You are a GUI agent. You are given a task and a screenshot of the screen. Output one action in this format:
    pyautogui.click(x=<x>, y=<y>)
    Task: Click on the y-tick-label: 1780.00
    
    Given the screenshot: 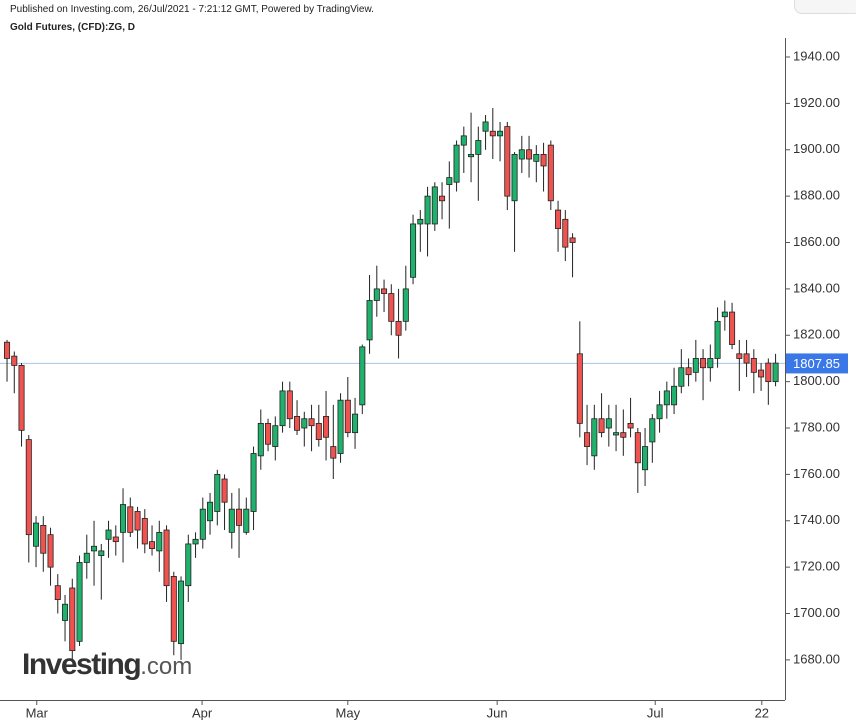 What is the action you would take?
    pyautogui.click(x=816, y=426)
    